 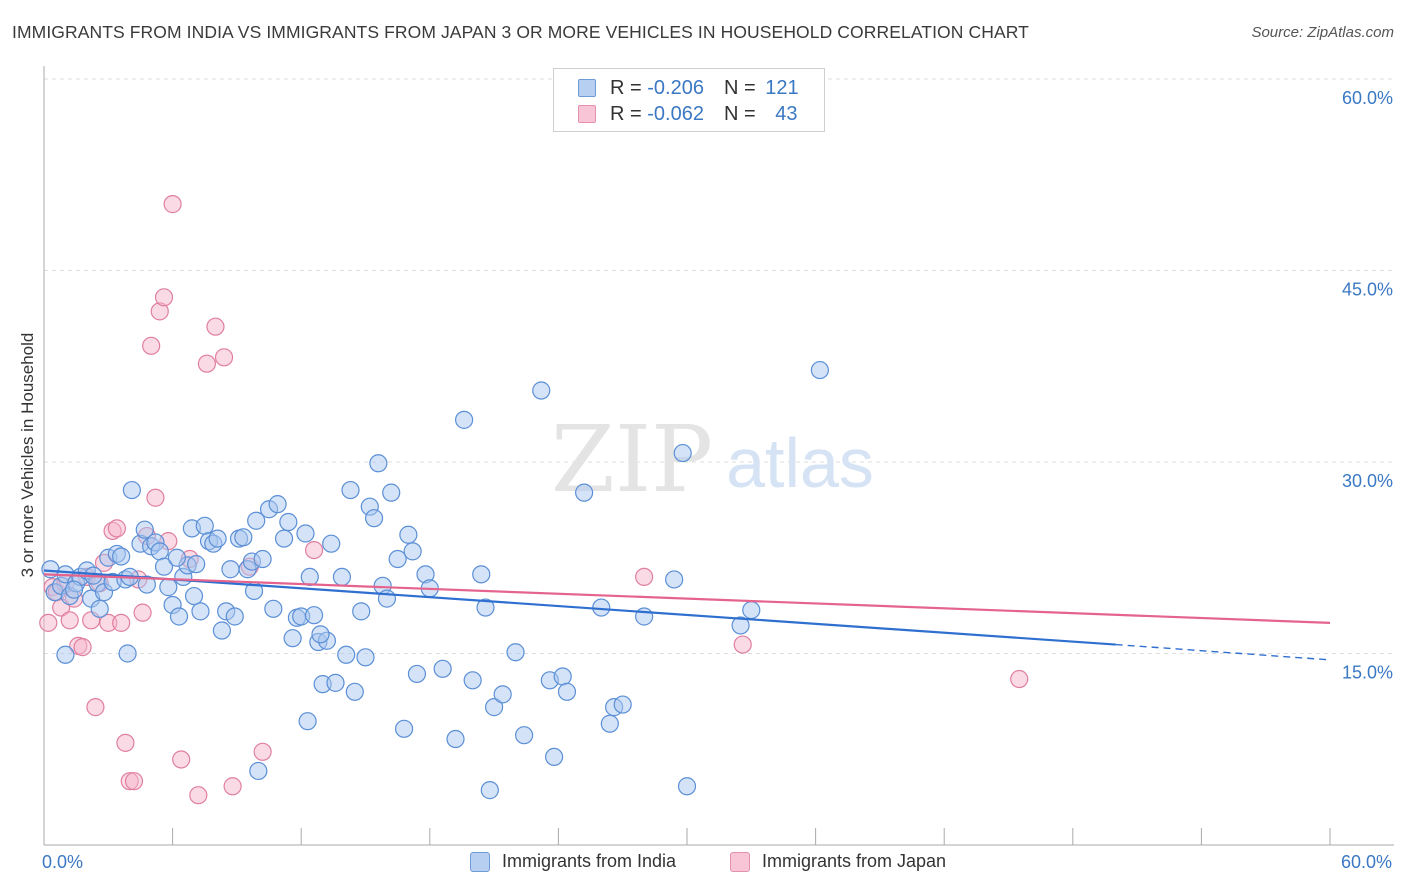 I want to click on y-tick-label: 30.0%, so click(x=1367, y=481).